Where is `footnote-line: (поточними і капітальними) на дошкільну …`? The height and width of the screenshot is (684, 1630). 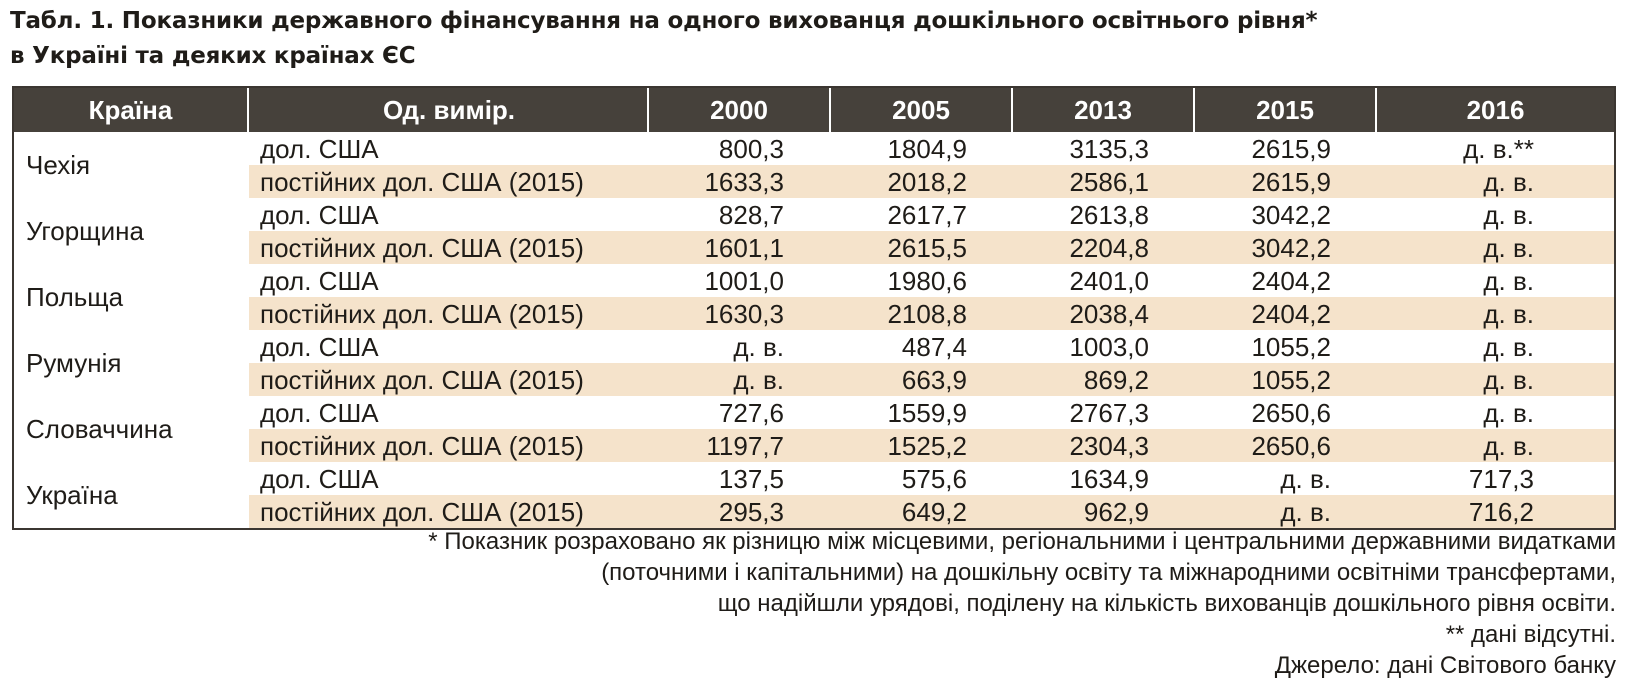
footnote-line: (поточними і капітальними) на дошкільну … is located at coordinates (1108, 572).